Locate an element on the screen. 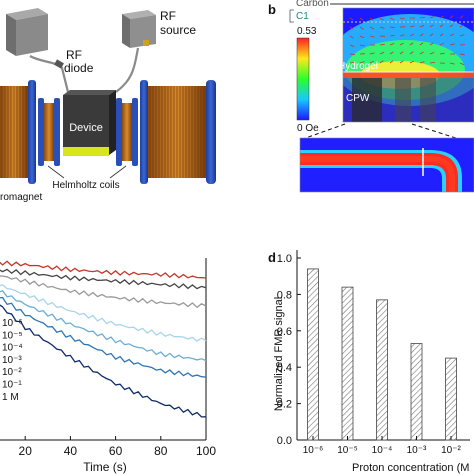 The height and width of the screenshot is (474, 474). layer-carbon-label: Carbon is located at coordinates (312, 4).